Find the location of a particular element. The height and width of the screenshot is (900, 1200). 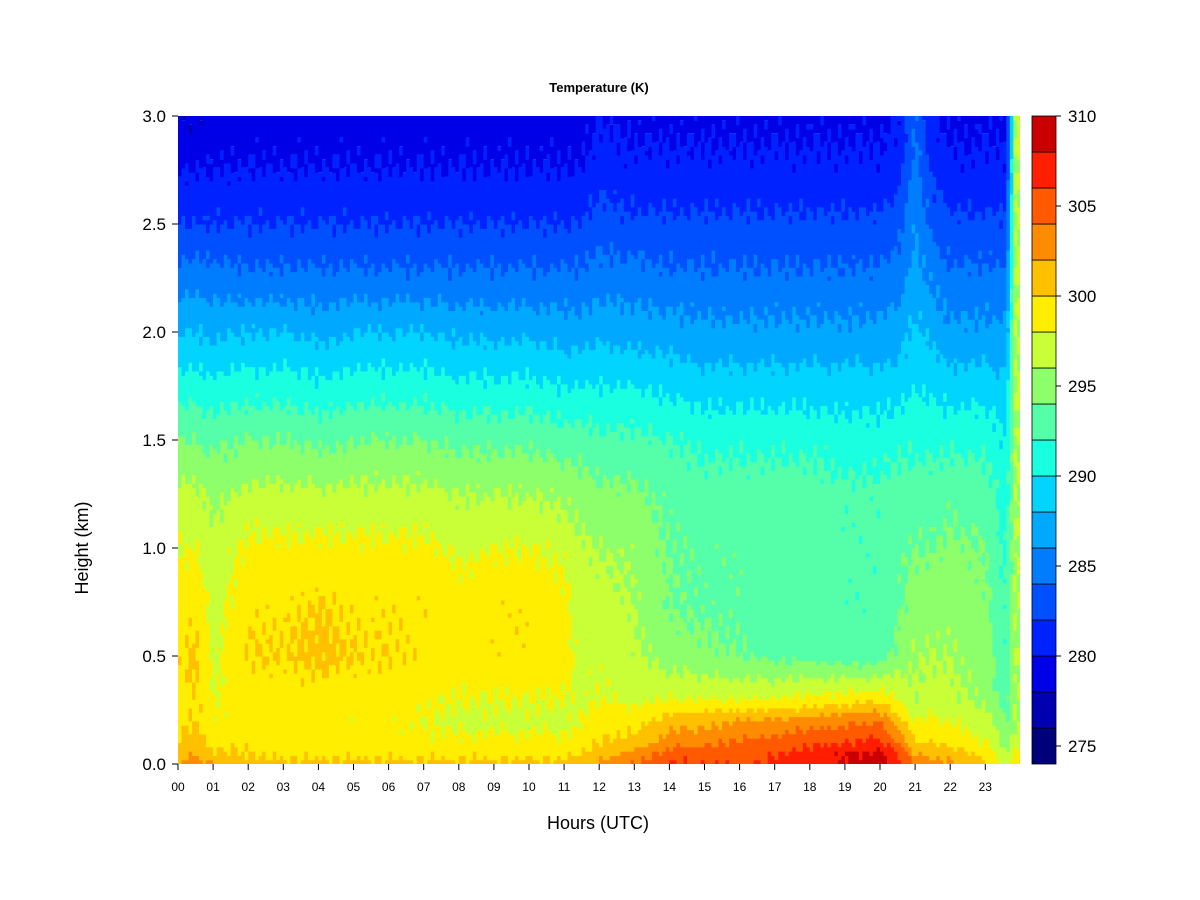

x-tick-label: 00 is located at coordinates (178, 787).